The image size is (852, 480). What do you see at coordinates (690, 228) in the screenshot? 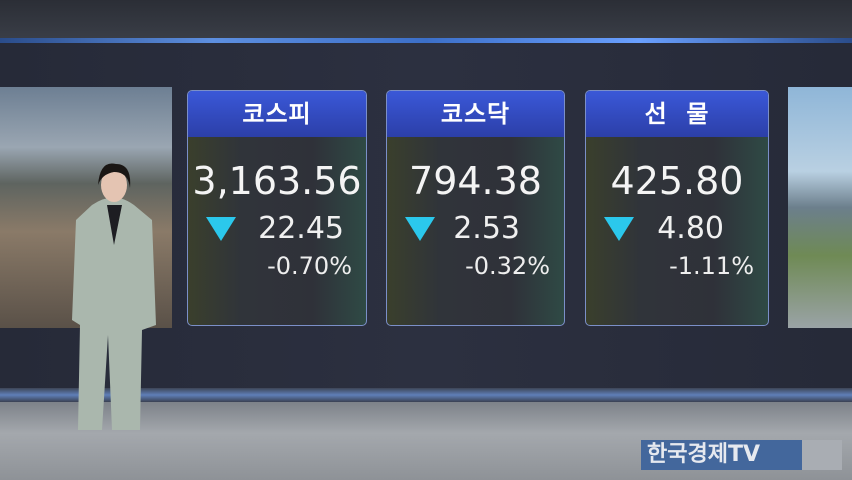
I see `change-value: 4.80` at bounding box center [690, 228].